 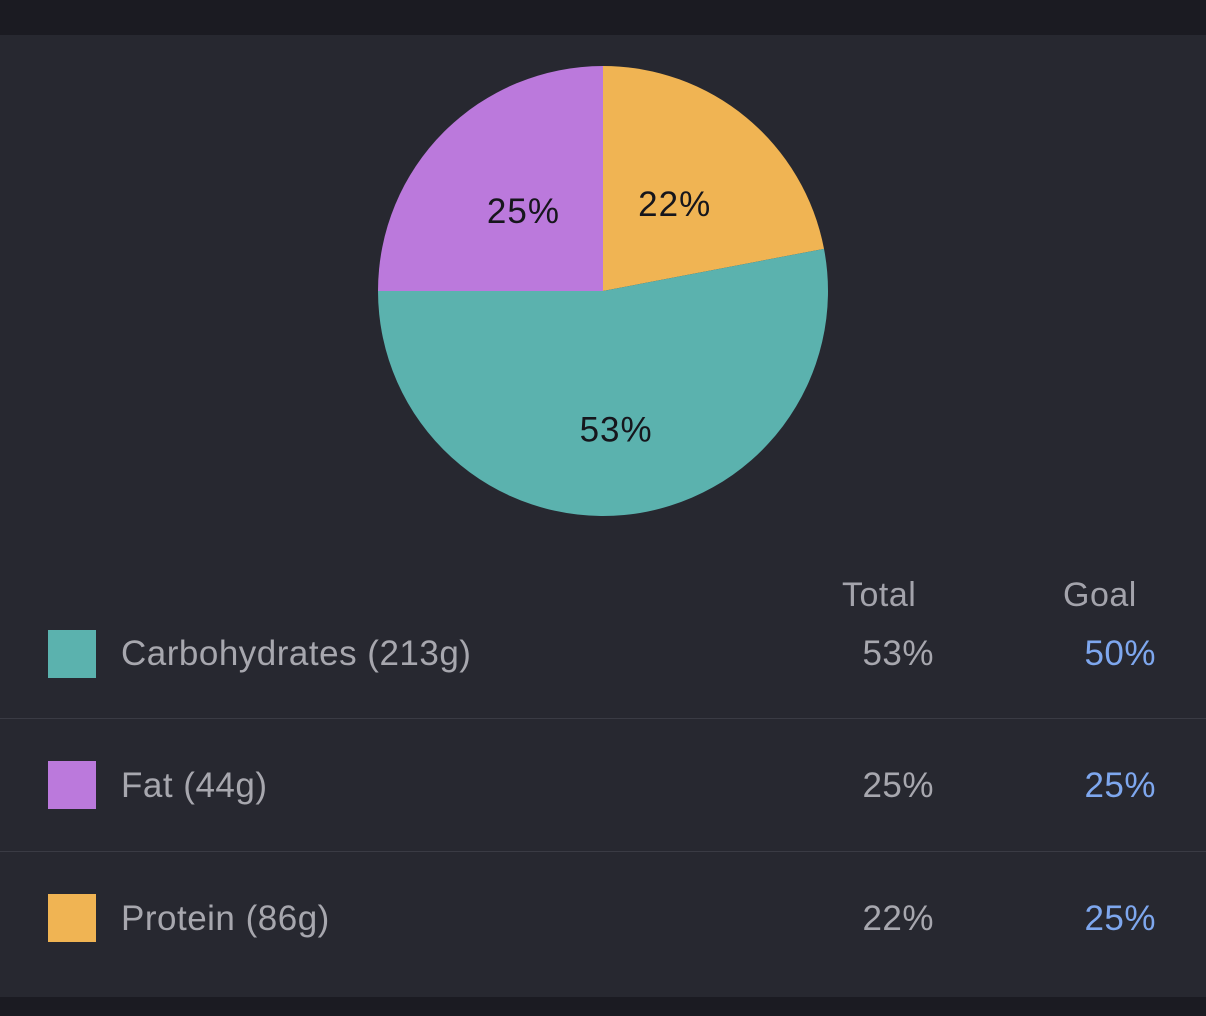 What do you see at coordinates (603, 1006) in the screenshot?
I see `bottom-bar` at bounding box center [603, 1006].